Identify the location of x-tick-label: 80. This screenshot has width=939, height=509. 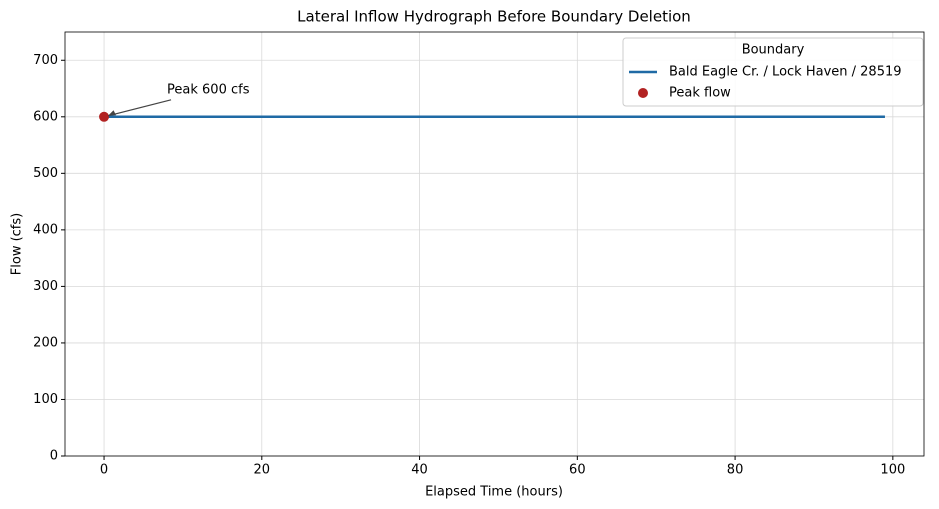
(735, 470).